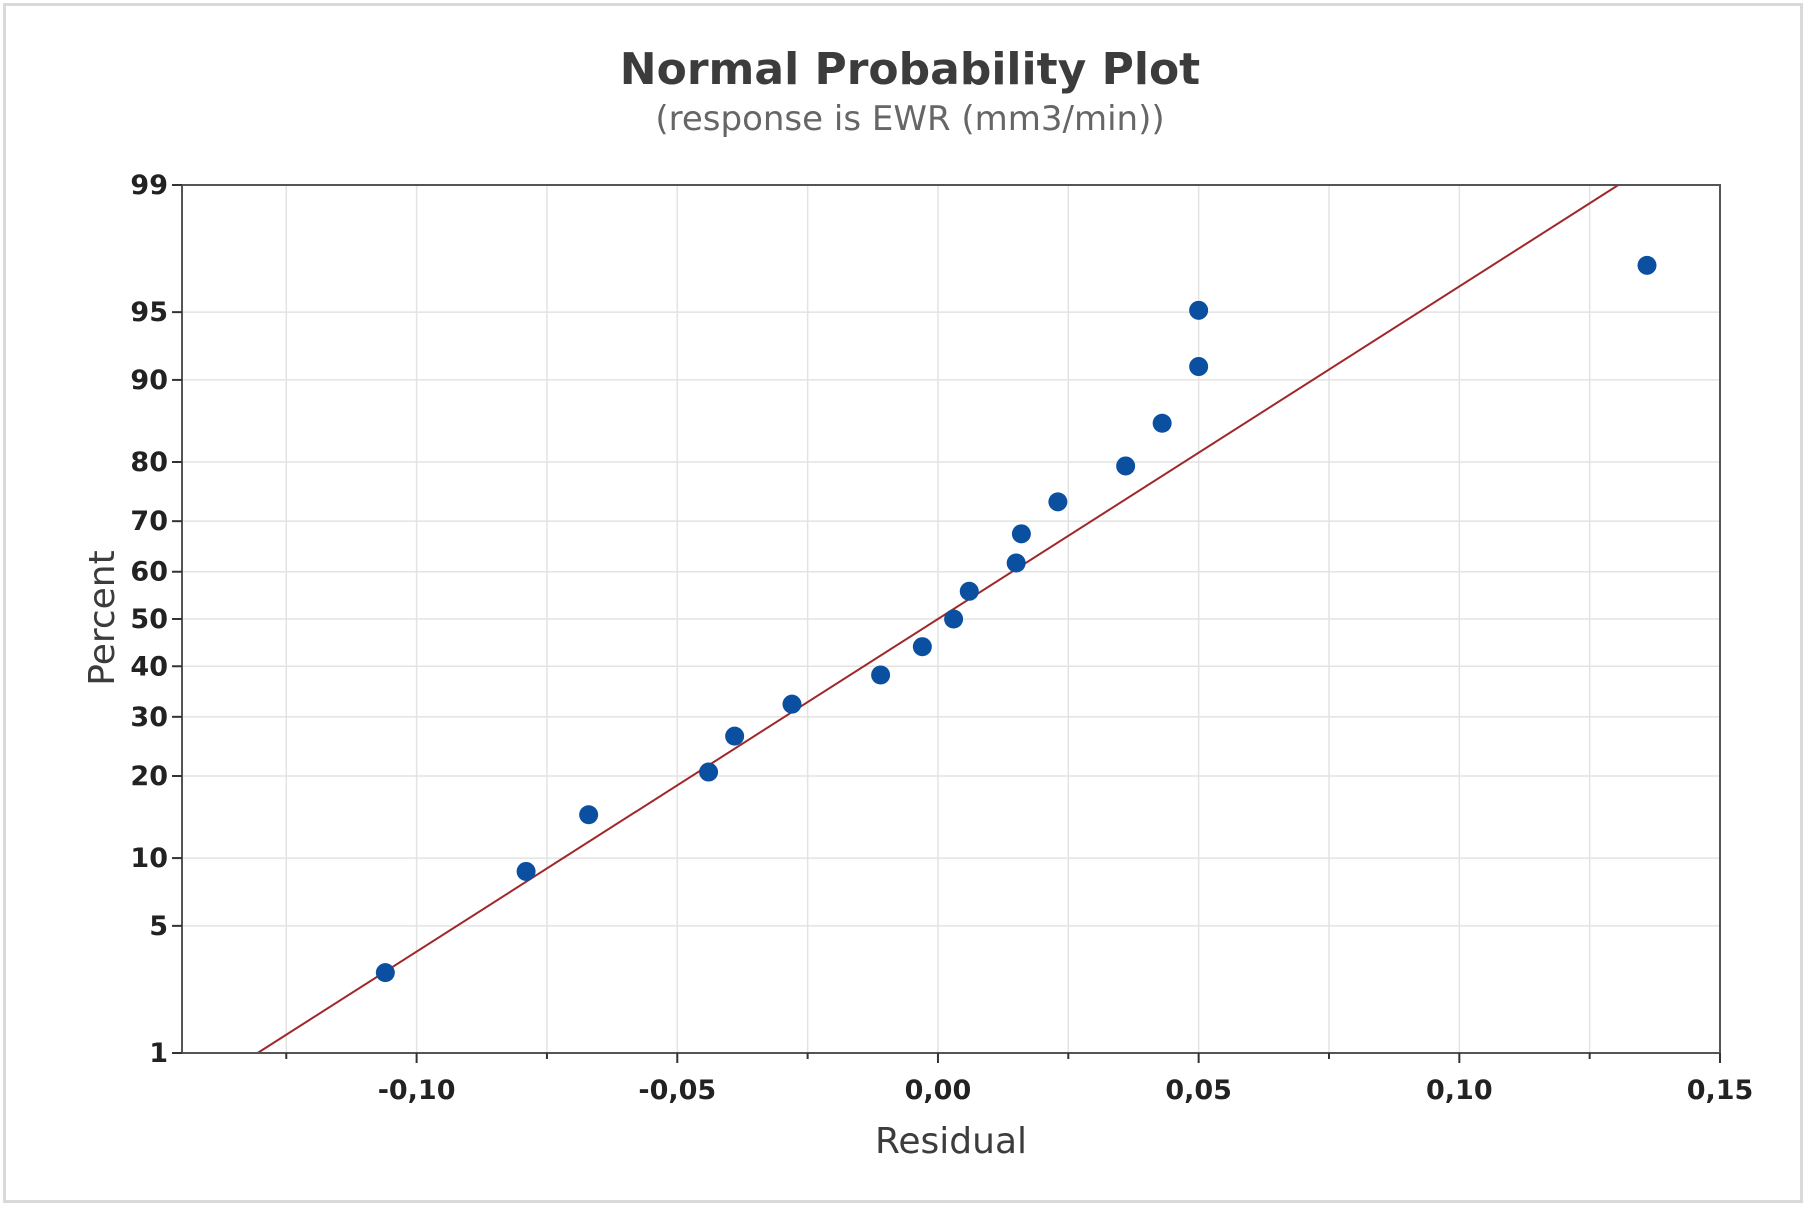  What do you see at coordinates (938, 1090) in the screenshot?
I see `x-tick-label: 0,00` at bounding box center [938, 1090].